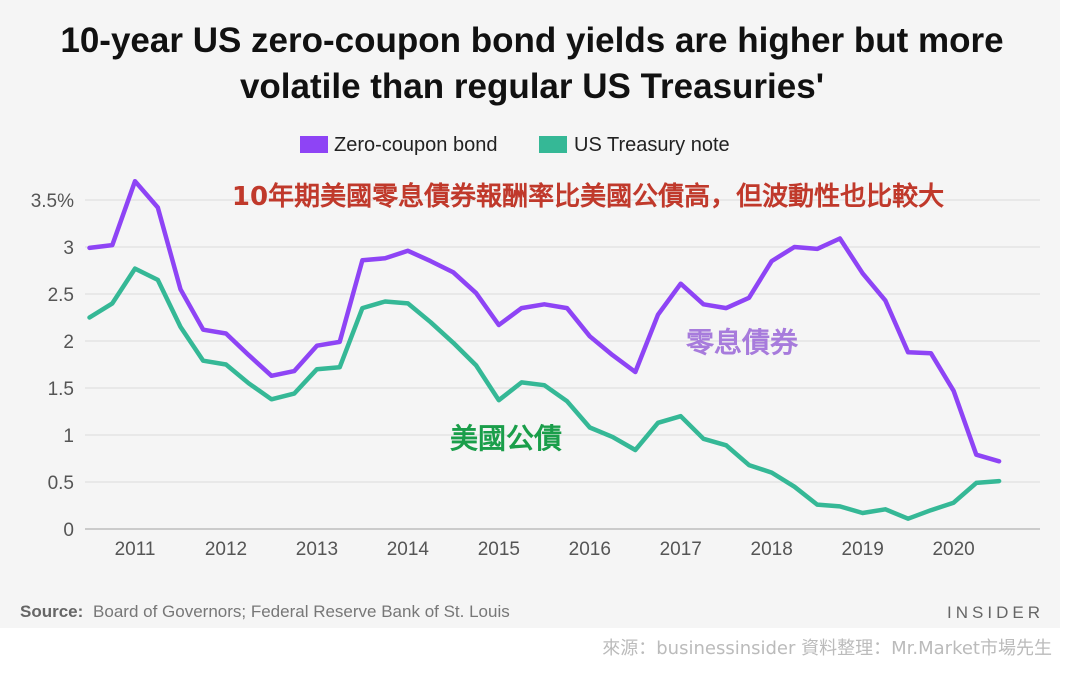 Image resolution: width=1072 pixels, height=673 pixels. Describe the element at coordinates (772, 549) in the screenshot. I see `x-tick-label: 2018` at that location.